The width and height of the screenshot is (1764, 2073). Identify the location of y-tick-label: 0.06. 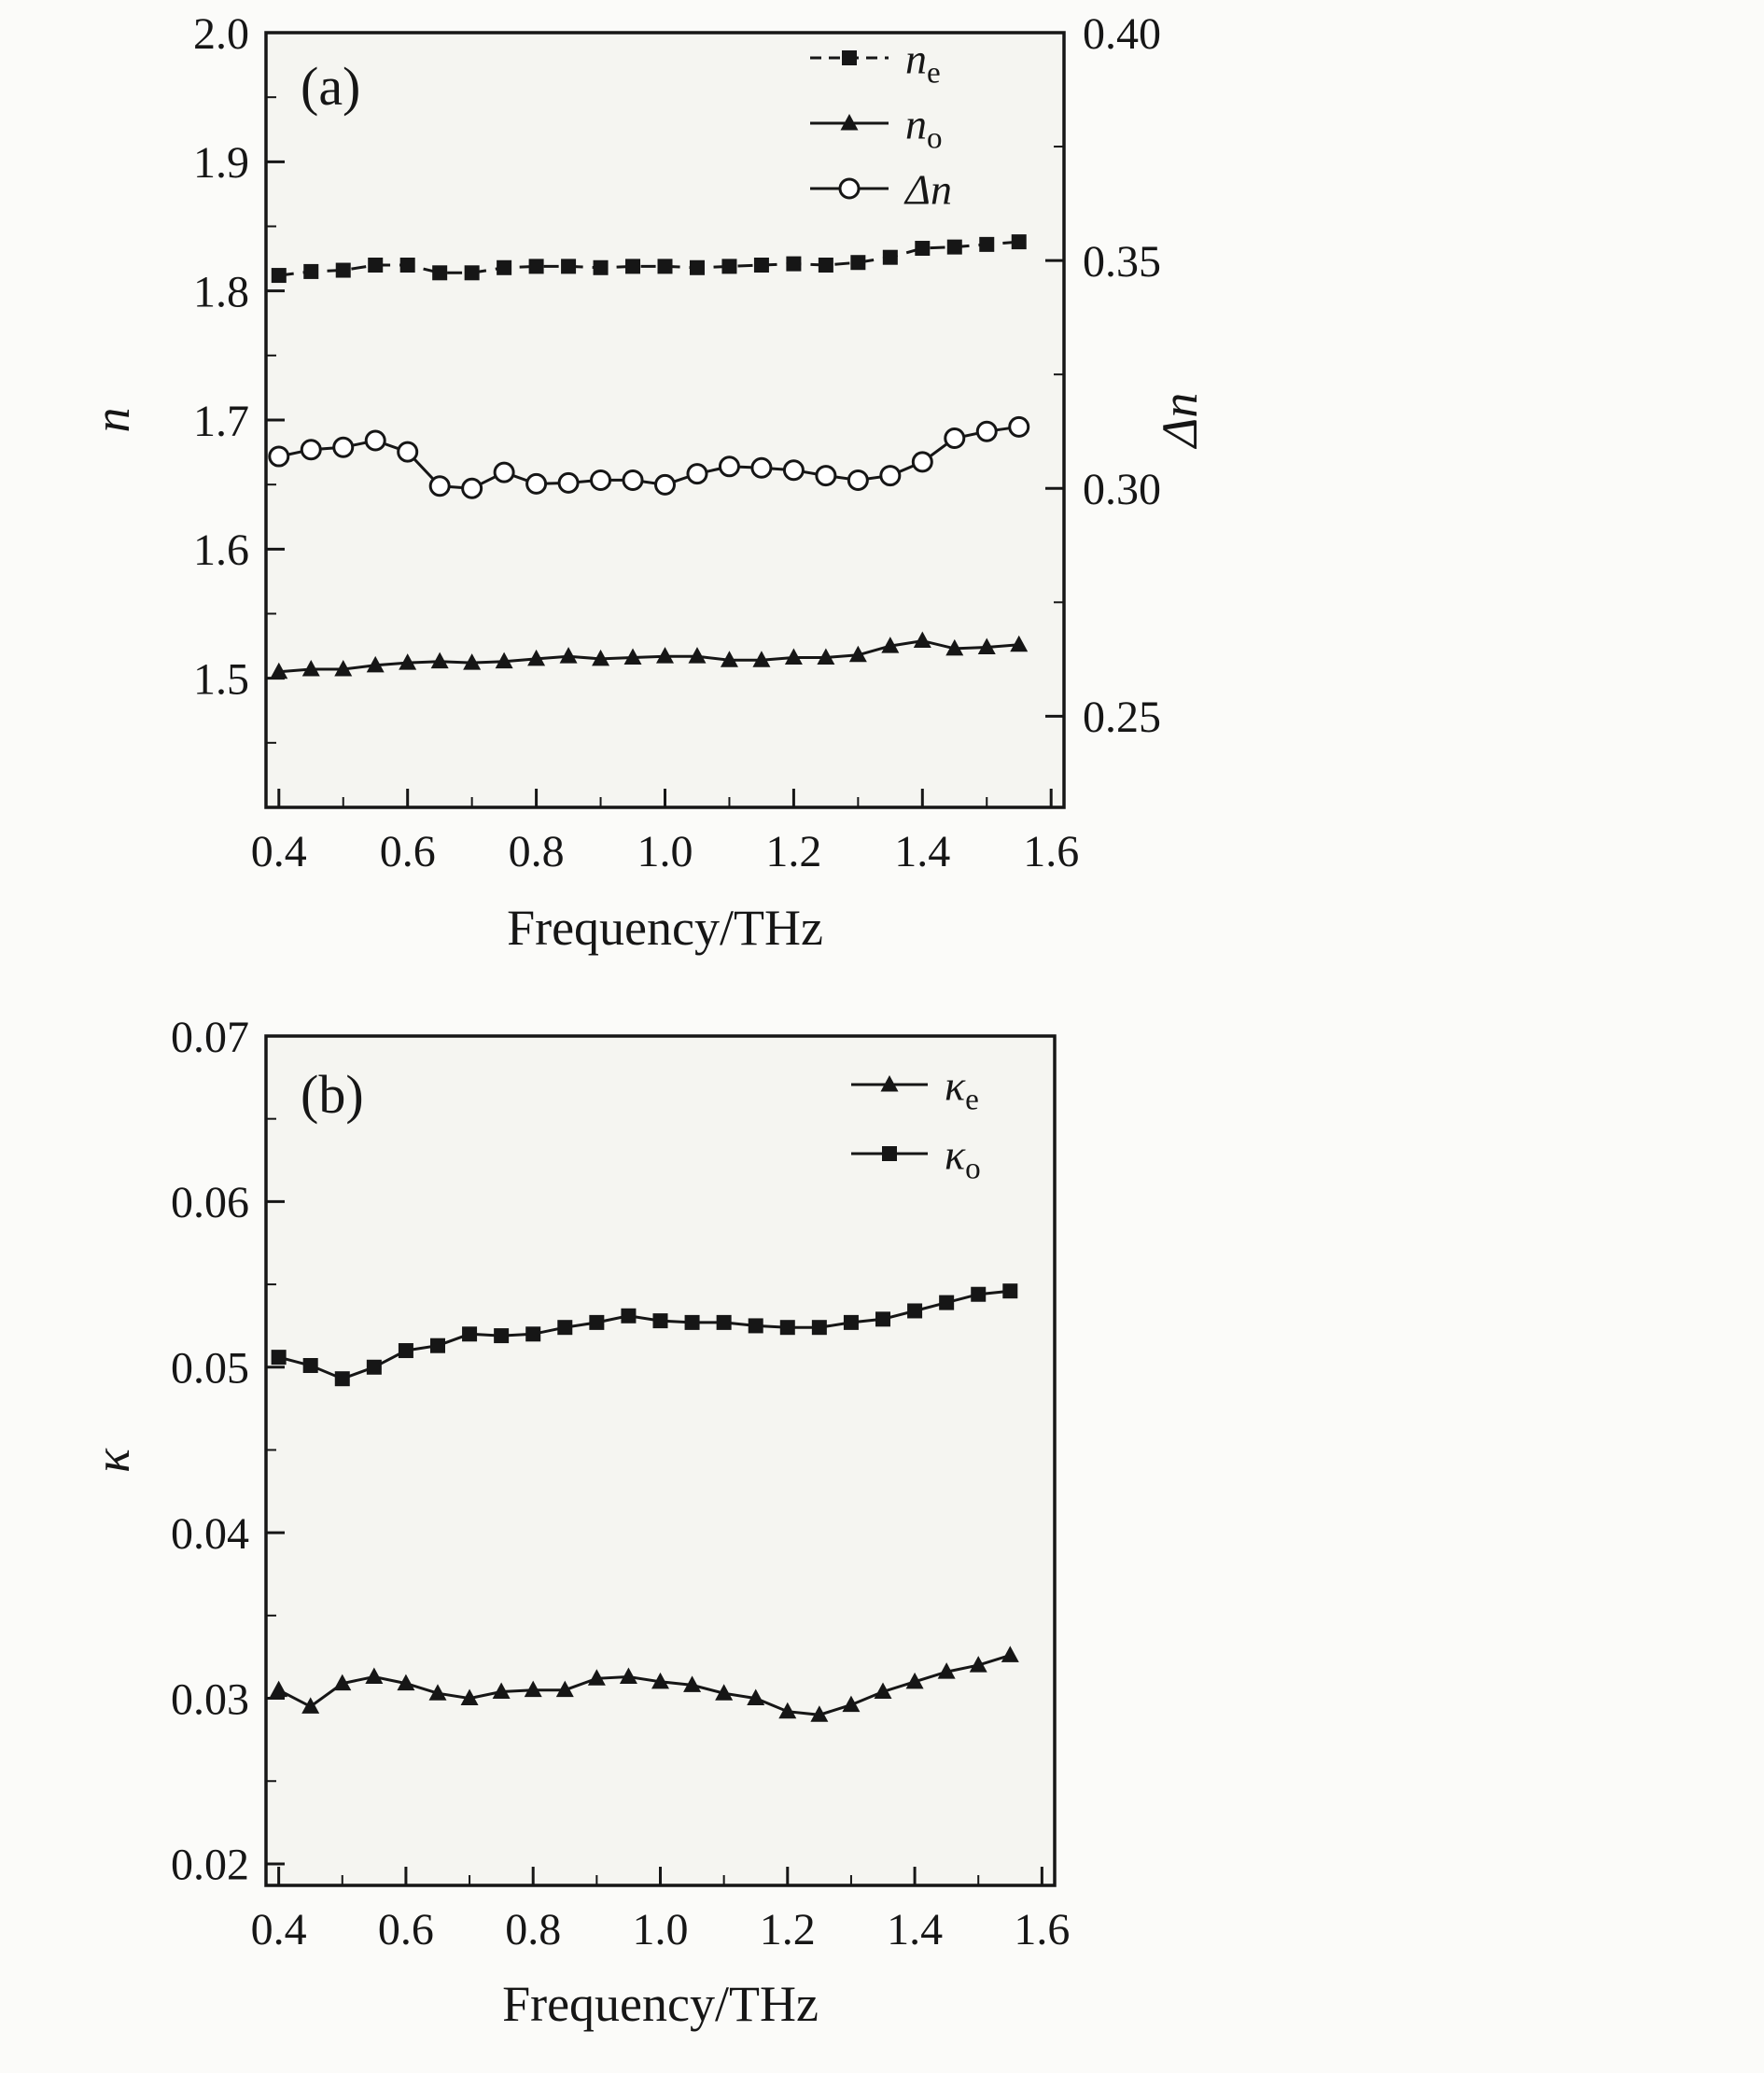
(210, 1202).